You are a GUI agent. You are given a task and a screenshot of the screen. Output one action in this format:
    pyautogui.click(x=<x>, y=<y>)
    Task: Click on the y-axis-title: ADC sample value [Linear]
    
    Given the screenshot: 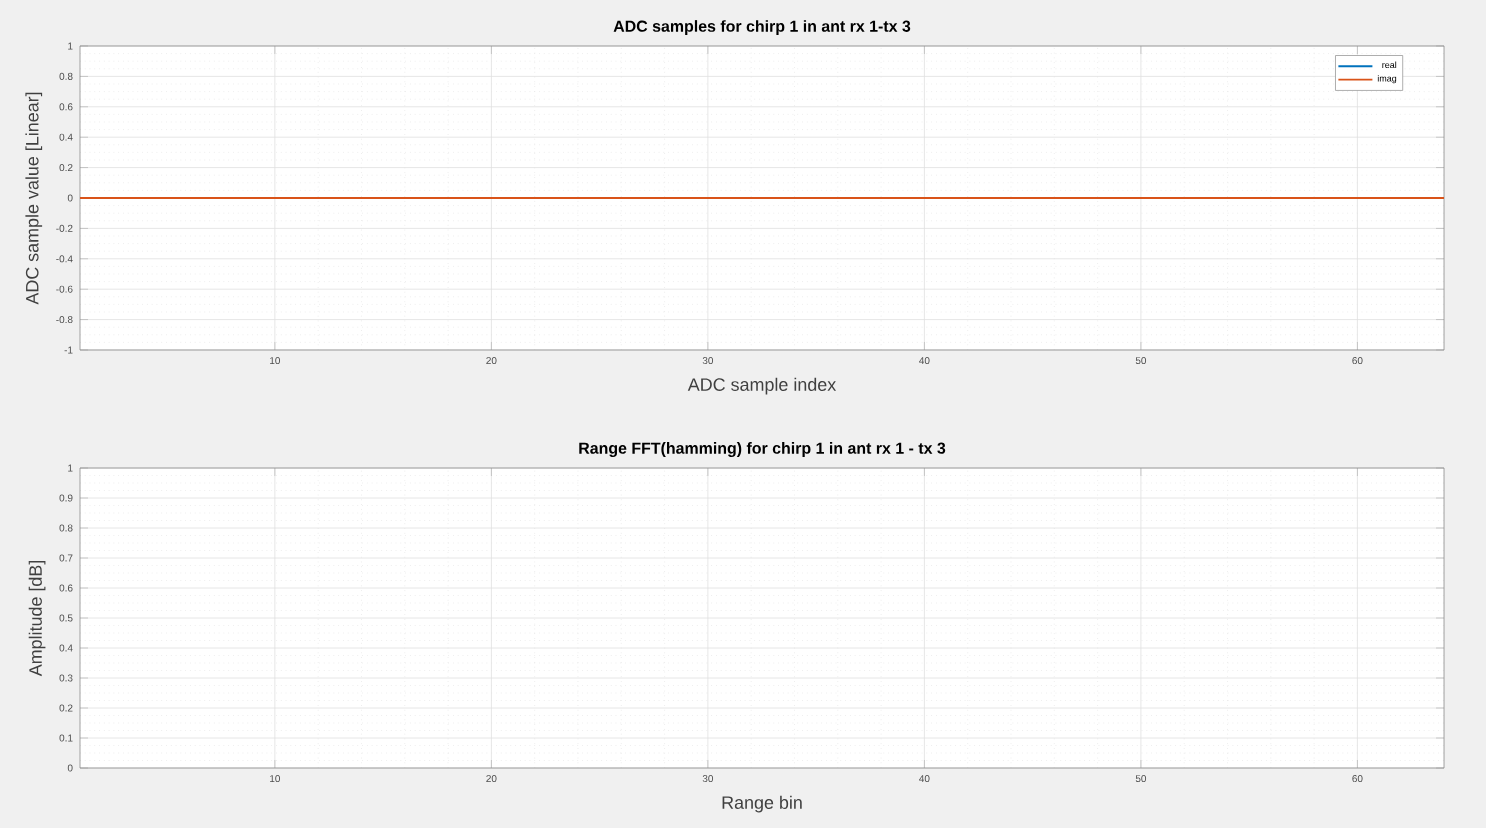 What is the action you would take?
    pyautogui.click(x=34, y=198)
    